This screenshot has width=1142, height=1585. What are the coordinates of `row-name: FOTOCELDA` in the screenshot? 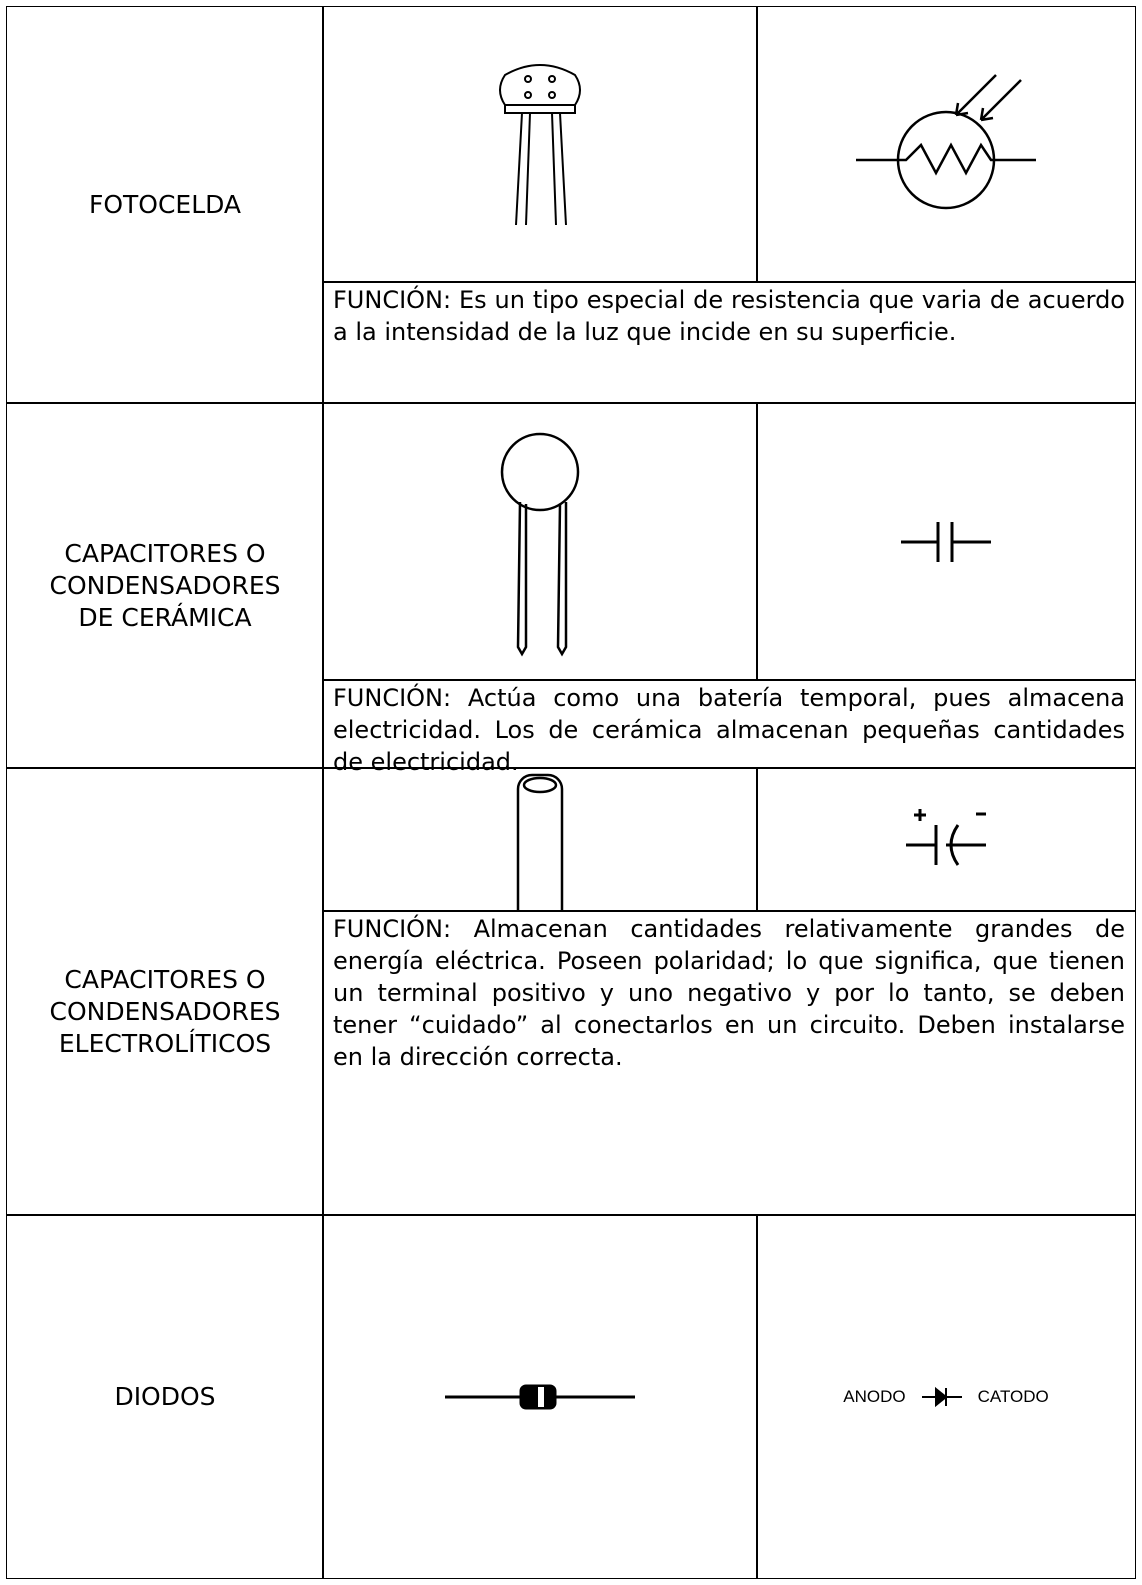 It's located at (165, 205).